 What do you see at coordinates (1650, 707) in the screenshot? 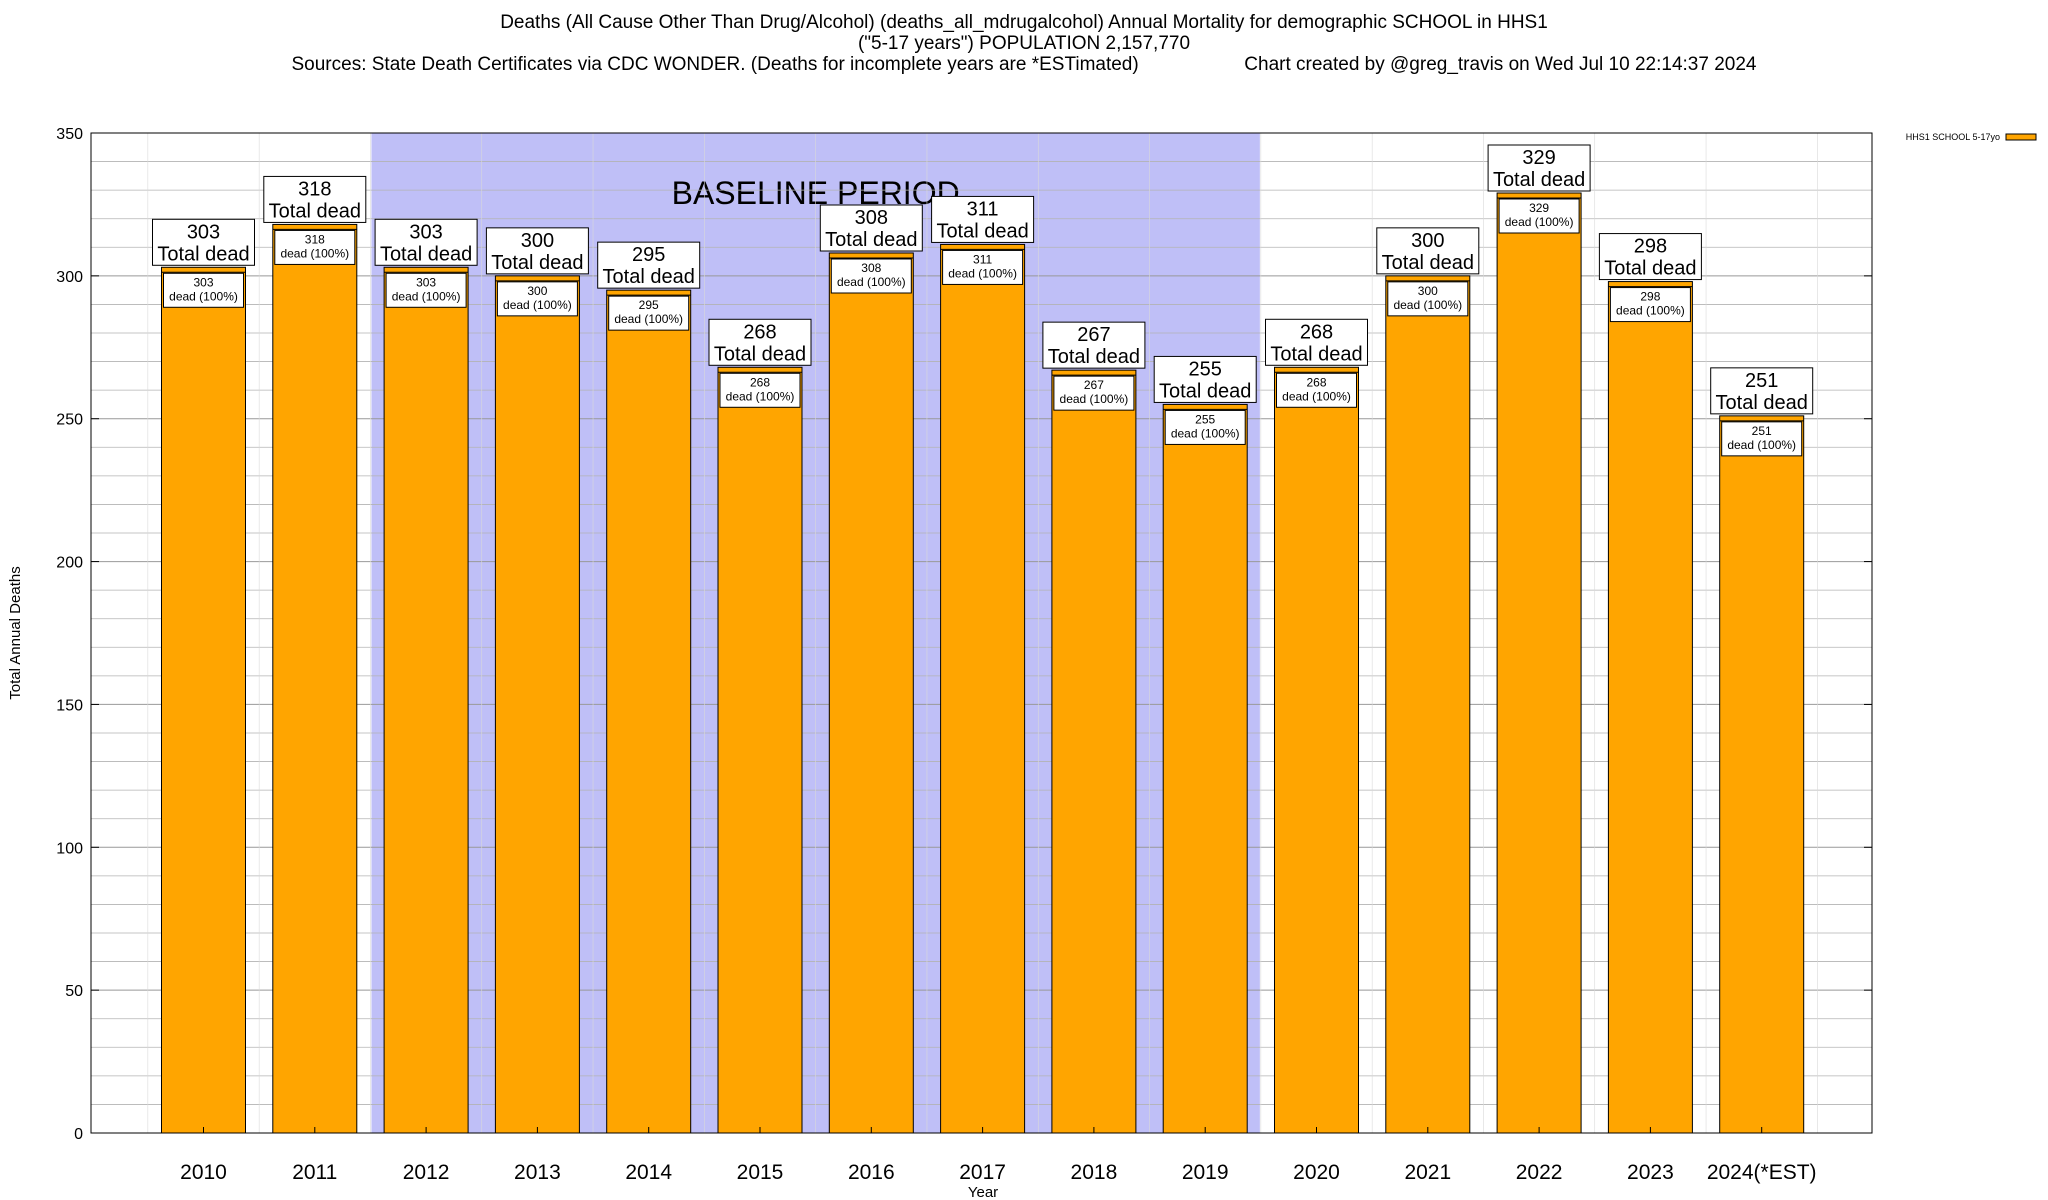
I see `bar-2023` at bounding box center [1650, 707].